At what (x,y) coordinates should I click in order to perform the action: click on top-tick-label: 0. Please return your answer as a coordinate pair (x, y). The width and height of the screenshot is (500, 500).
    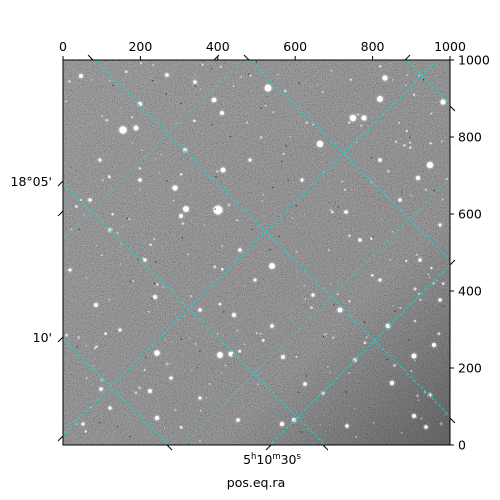
    Looking at the image, I should click on (63, 46).